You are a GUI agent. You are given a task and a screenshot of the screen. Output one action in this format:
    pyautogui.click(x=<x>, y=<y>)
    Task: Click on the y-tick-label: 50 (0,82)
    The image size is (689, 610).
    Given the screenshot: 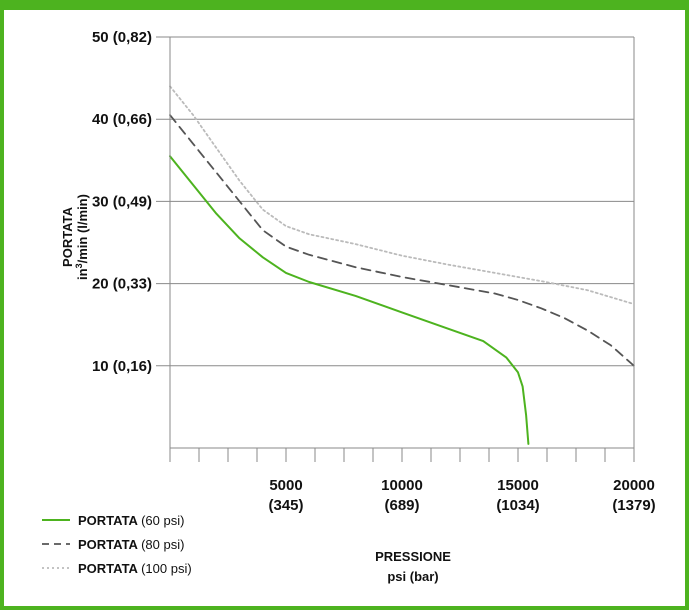 What is the action you would take?
    pyautogui.click(x=122, y=37)
    